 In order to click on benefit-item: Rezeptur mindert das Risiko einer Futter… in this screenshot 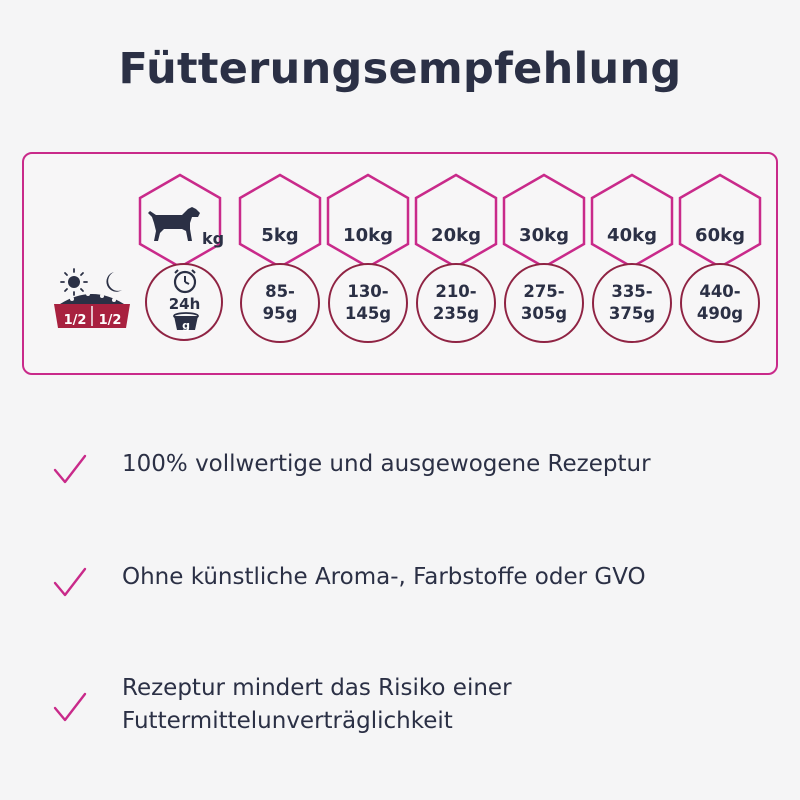, I will do `click(422, 707)`.